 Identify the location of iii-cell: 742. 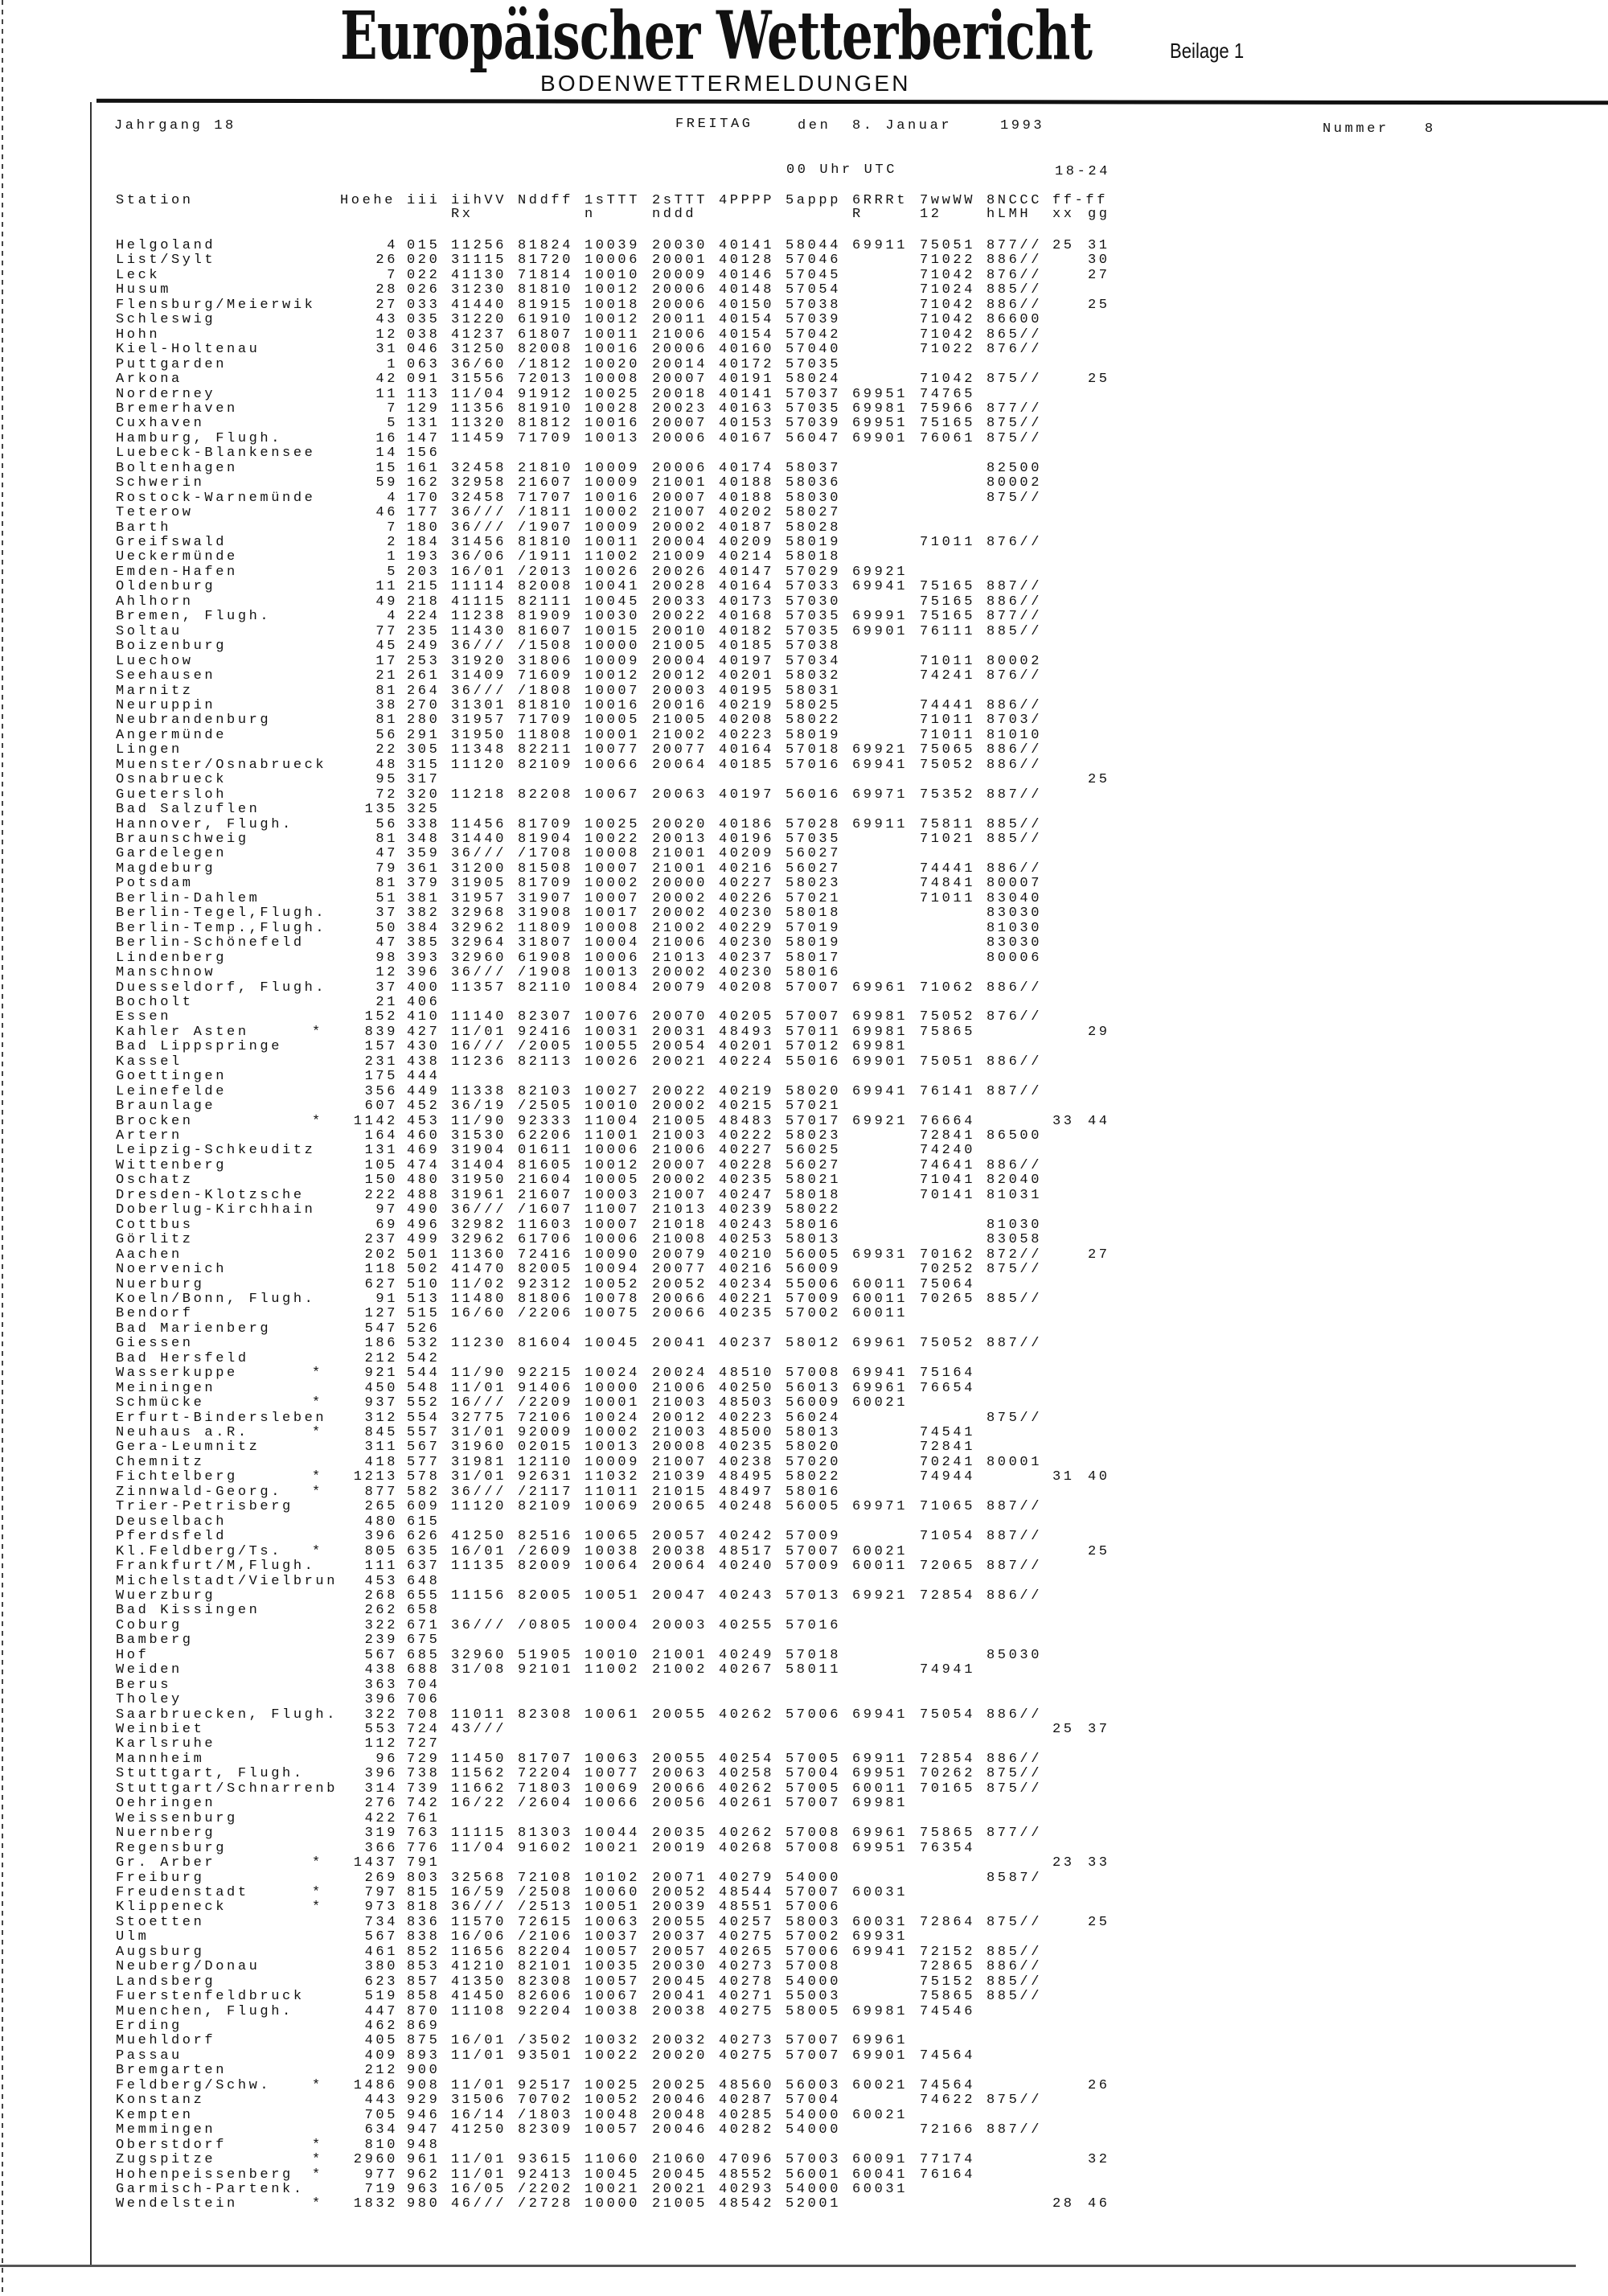
(424, 1804).